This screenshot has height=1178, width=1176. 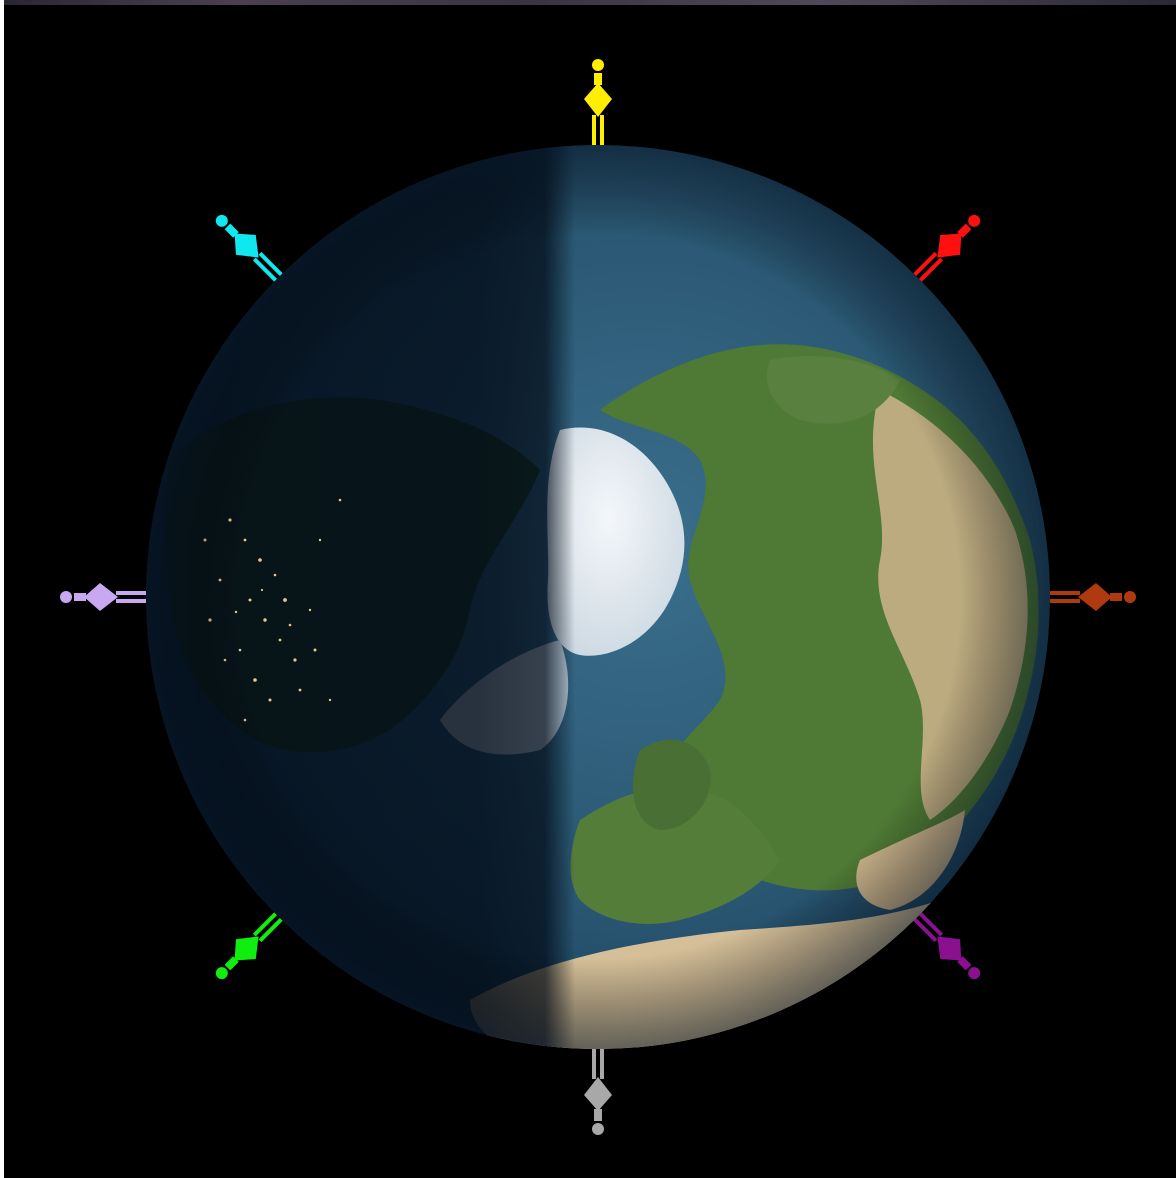 What do you see at coordinates (598, 1092) in the screenshot?
I see `figure-bottom` at bounding box center [598, 1092].